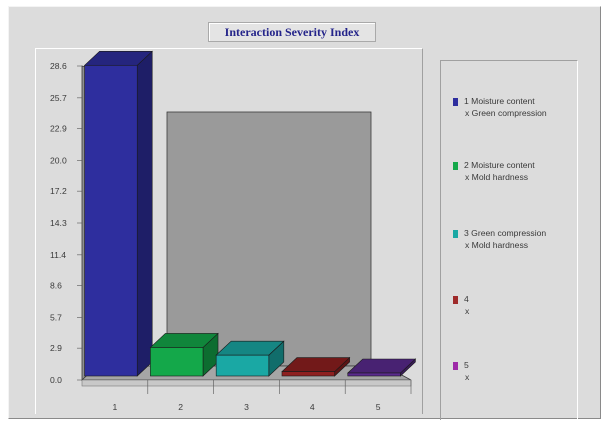 Image resolution: width=605 pixels, height=421 pixels. Describe the element at coordinates (56, 286) in the screenshot. I see `y-tick-label: 8.6` at that location.